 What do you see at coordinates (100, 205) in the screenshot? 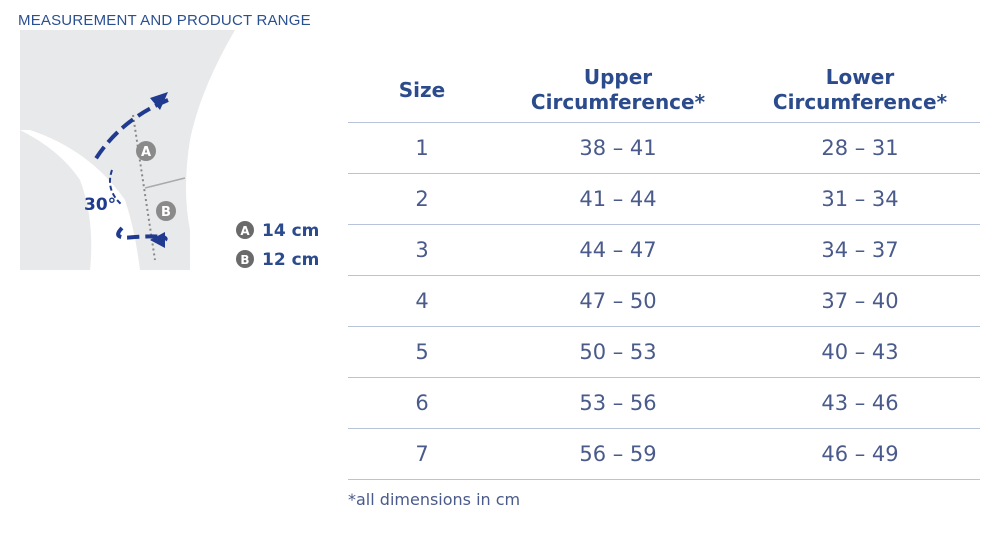
I see `angle-label: 30°` at bounding box center [100, 205].